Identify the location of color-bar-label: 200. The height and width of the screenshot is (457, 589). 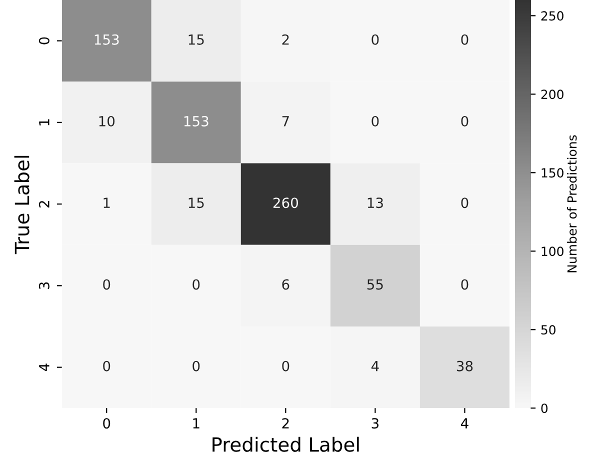
(552, 95).